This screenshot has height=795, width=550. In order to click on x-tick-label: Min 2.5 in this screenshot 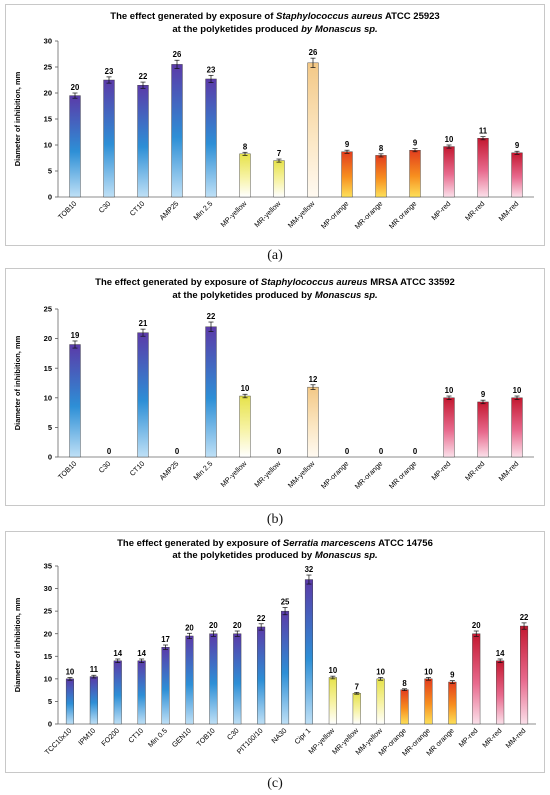, I will do `click(202, 470)`.